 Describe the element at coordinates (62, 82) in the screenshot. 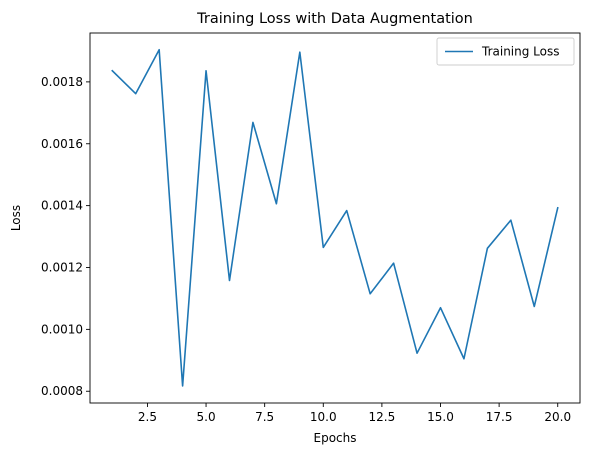

I see `y-tick-label: 0.0018` at that location.